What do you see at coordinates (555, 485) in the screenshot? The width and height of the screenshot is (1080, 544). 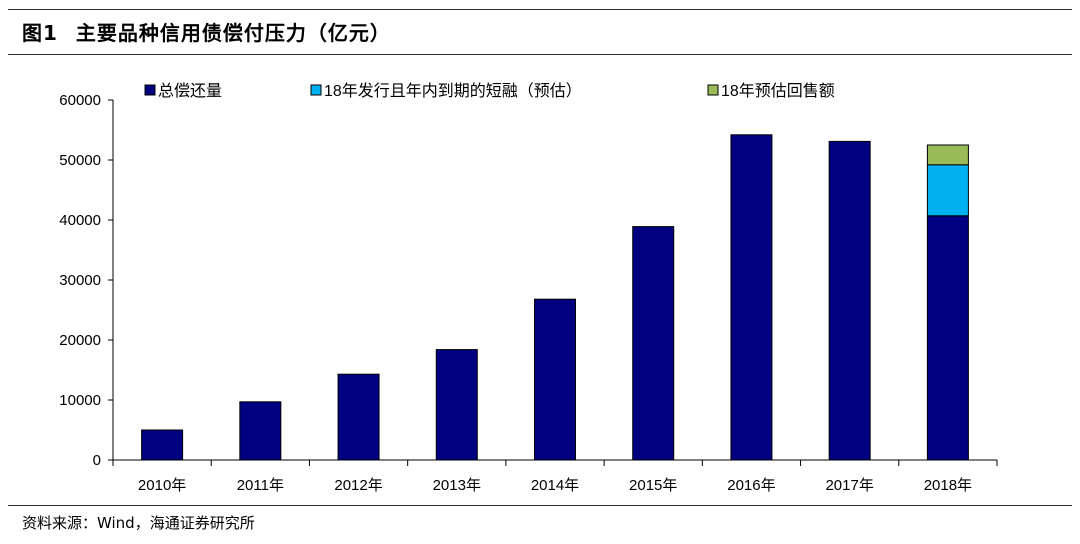 I see `x-tick-label: 2014年` at bounding box center [555, 485].